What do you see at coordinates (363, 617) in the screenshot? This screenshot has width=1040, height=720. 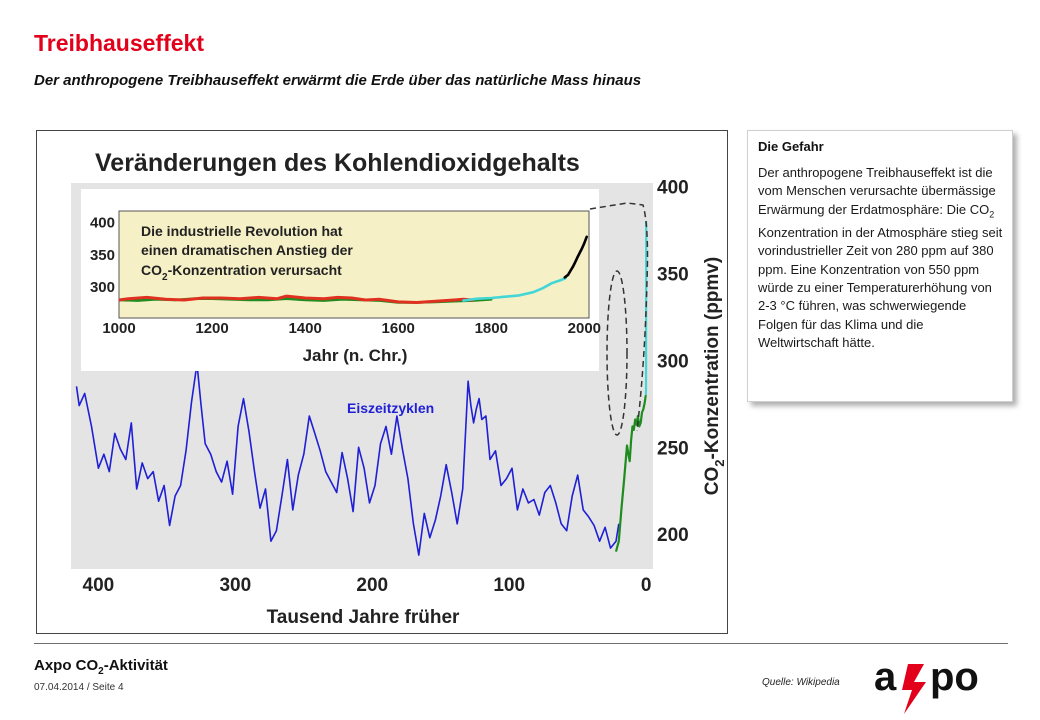 I see `x-axis-label: Tausend Jahre früher` at bounding box center [363, 617].